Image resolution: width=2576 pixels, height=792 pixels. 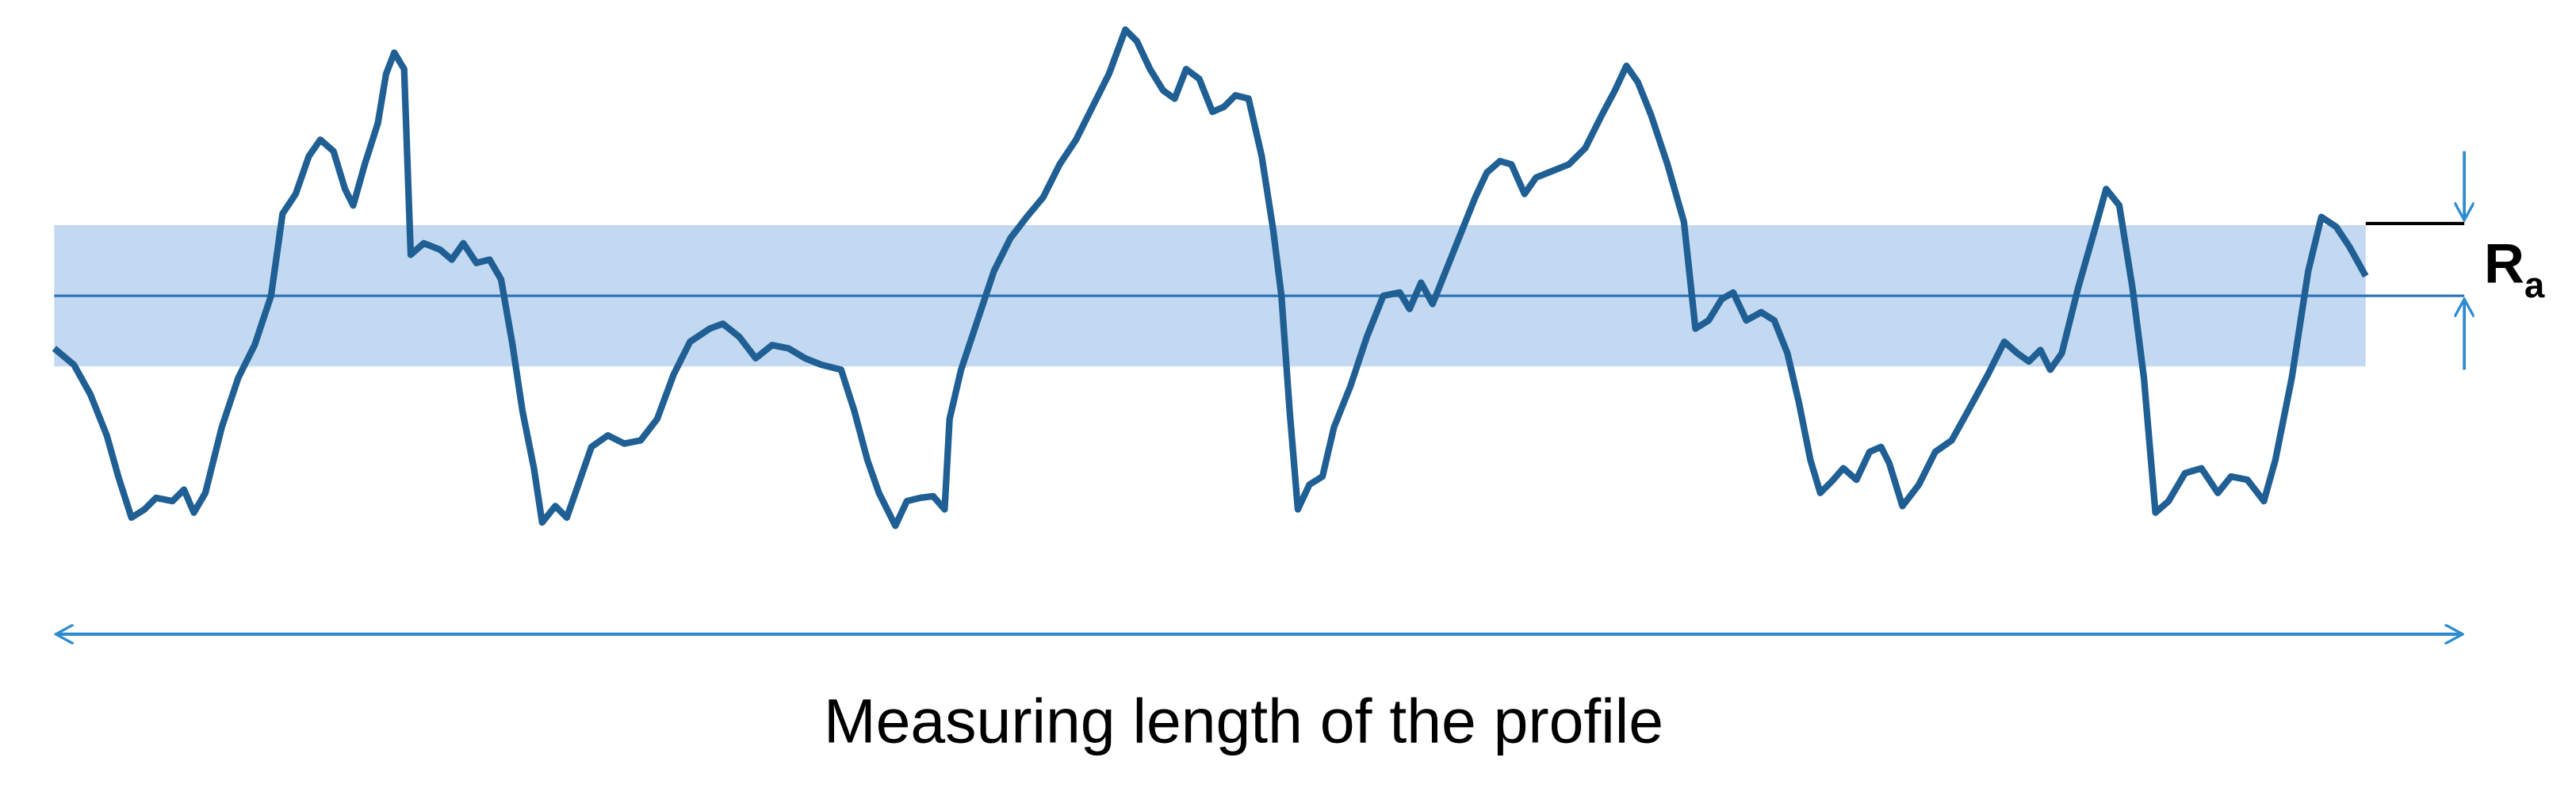 What do you see at coordinates (2504, 263) in the screenshot?
I see `ra-symbol: R` at bounding box center [2504, 263].